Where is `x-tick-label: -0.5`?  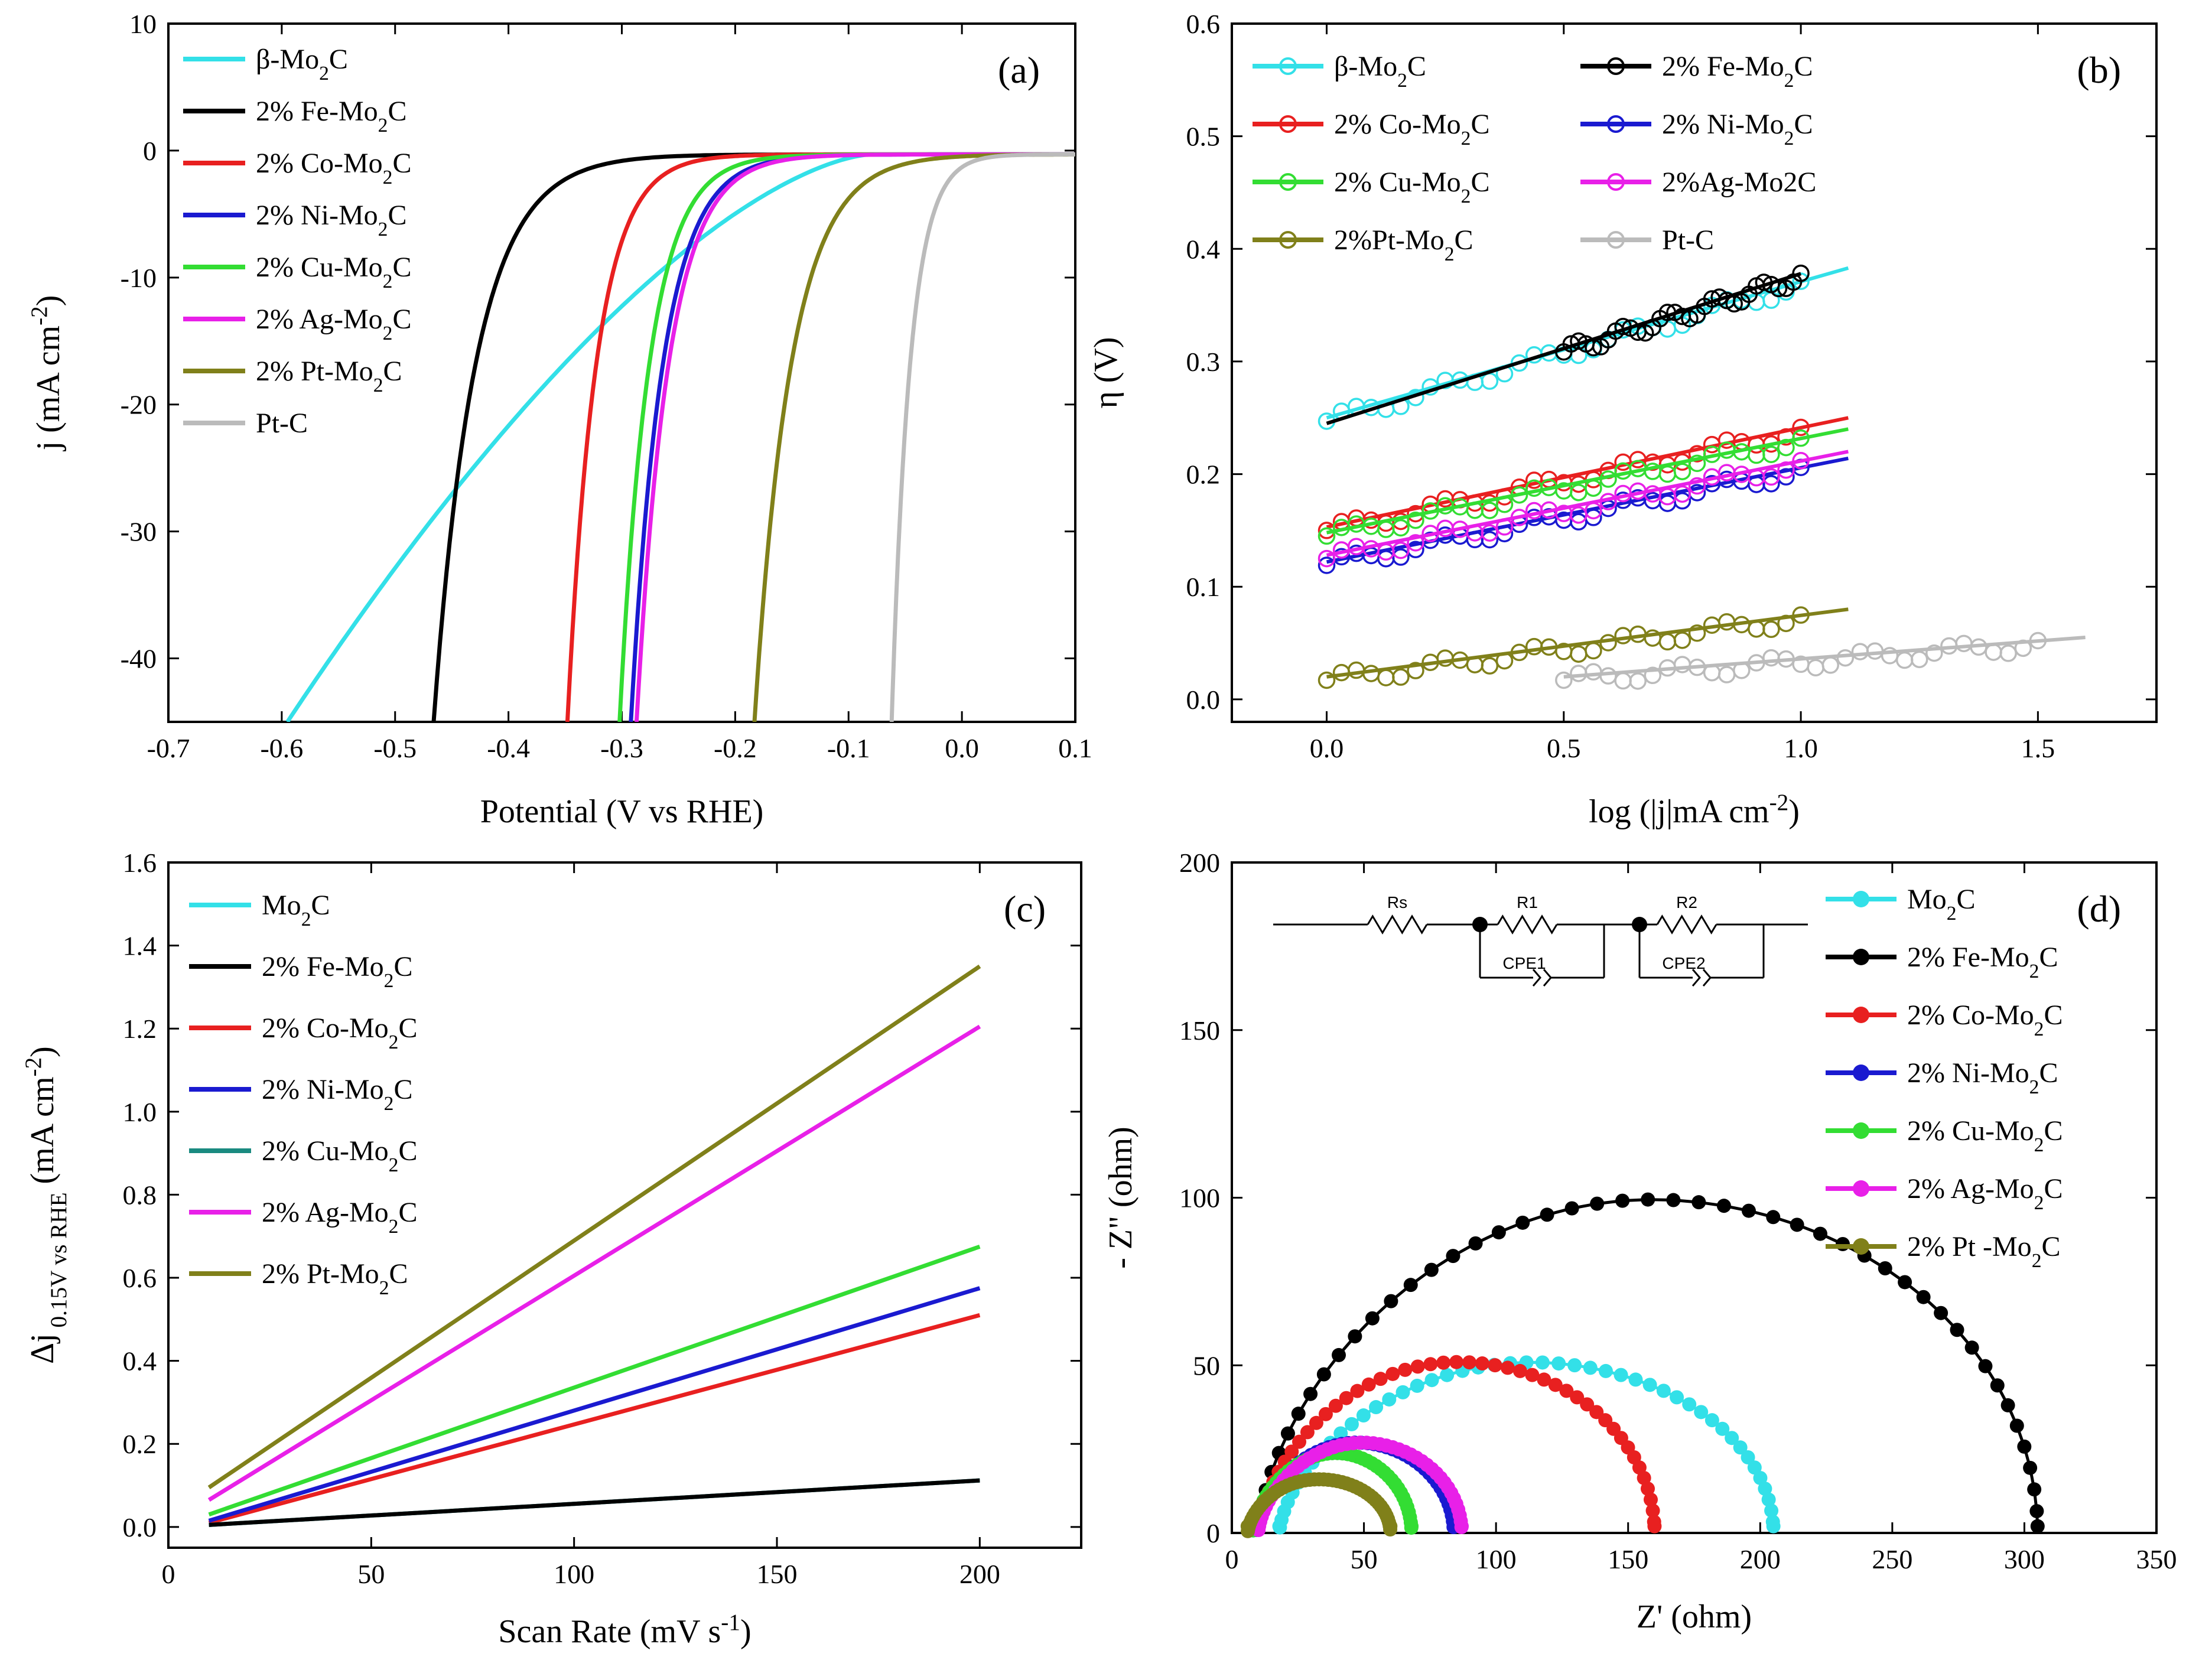
x-tick-label: -0.5 is located at coordinates (395, 748).